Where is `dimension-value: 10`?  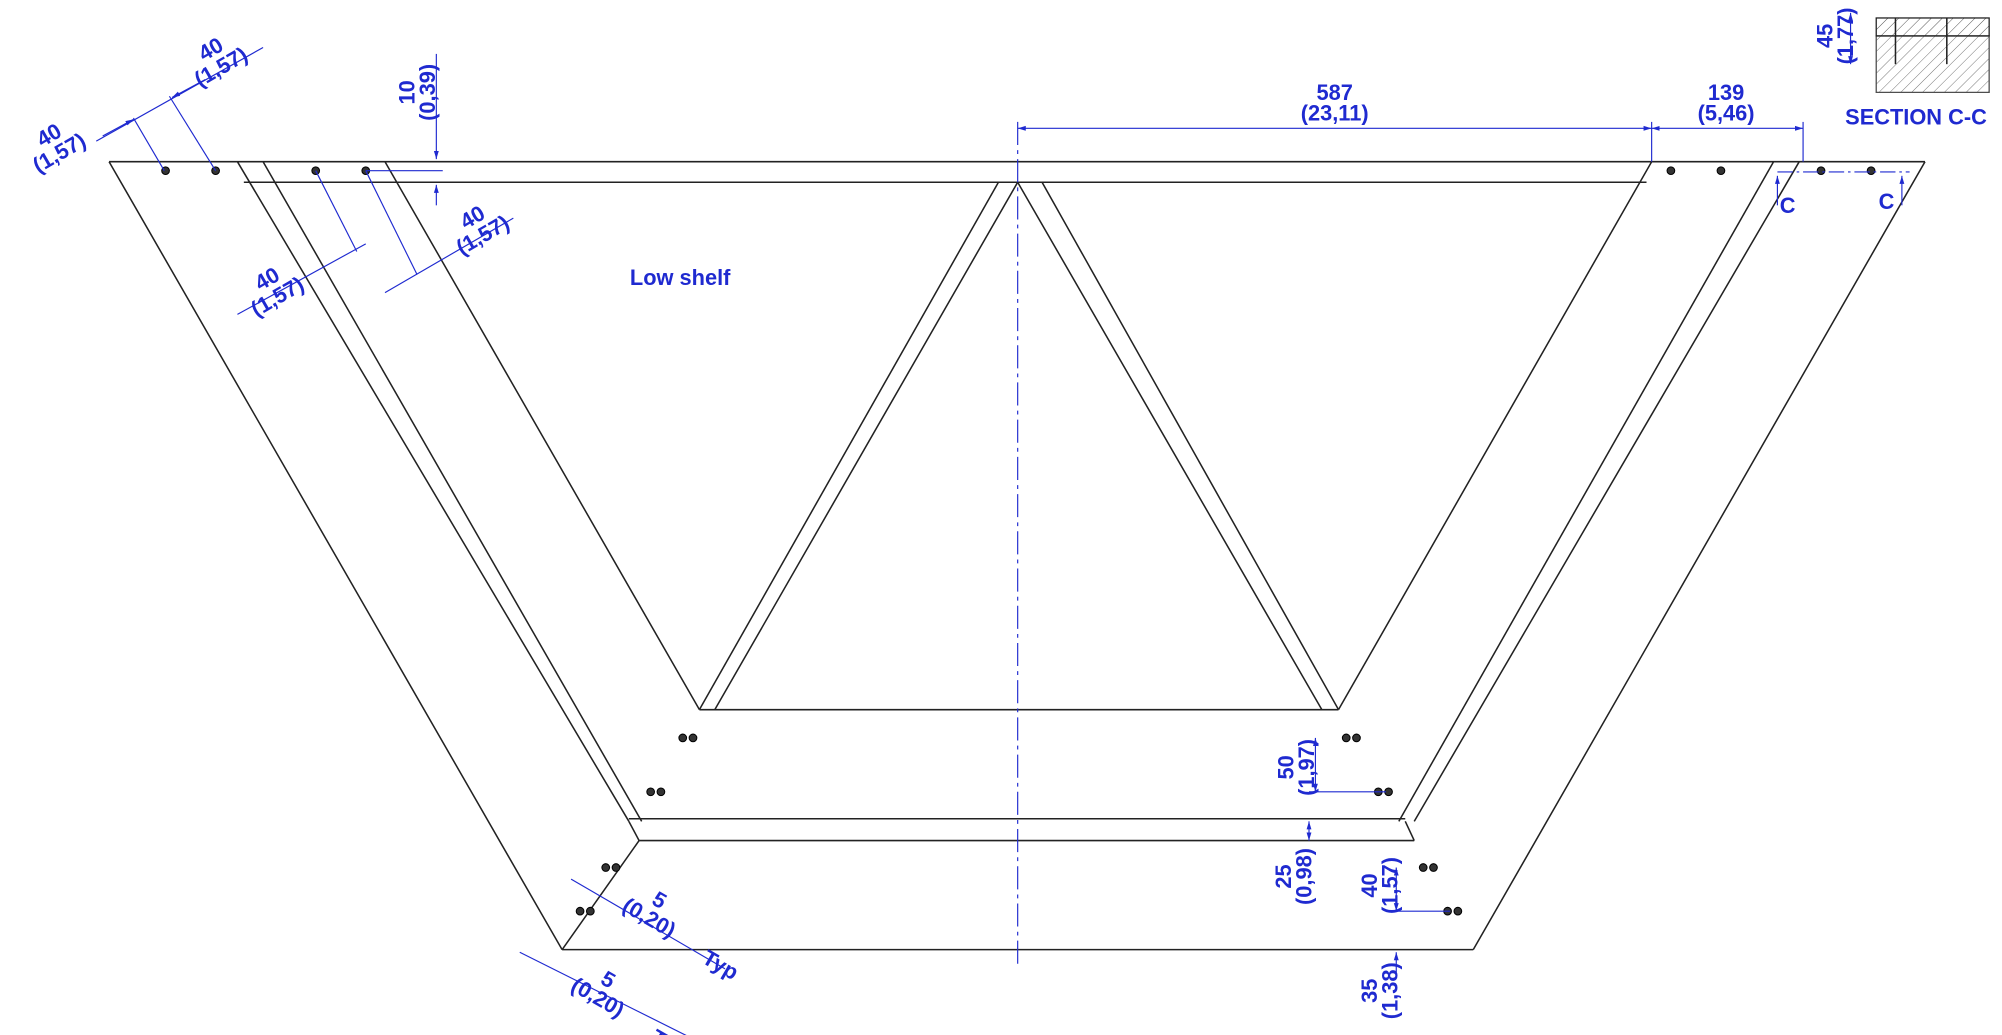
dimension-value: 10 is located at coordinates (407, 92).